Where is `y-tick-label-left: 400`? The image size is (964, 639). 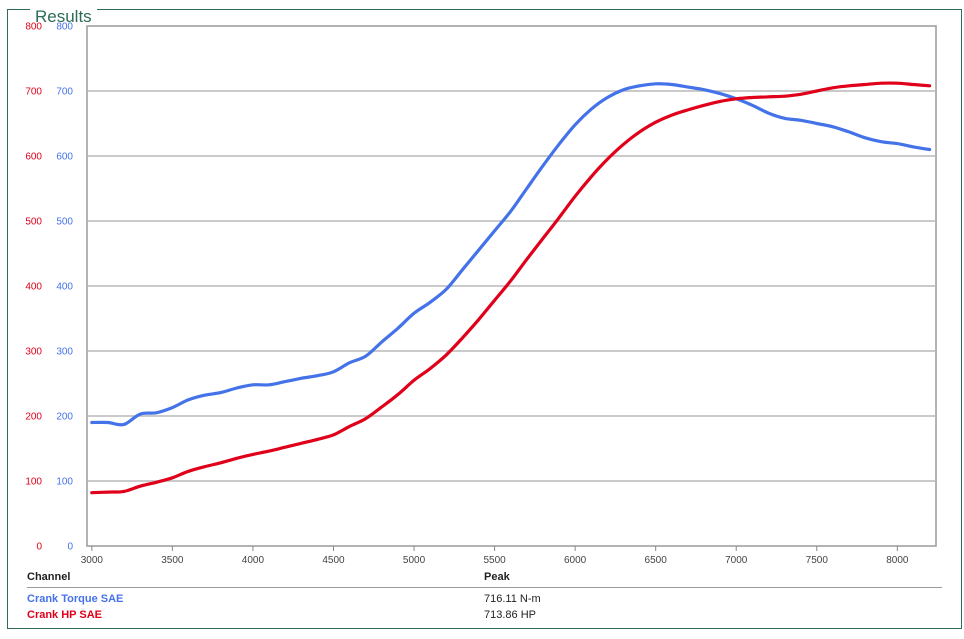
y-tick-label-left: 400 is located at coordinates (33, 287).